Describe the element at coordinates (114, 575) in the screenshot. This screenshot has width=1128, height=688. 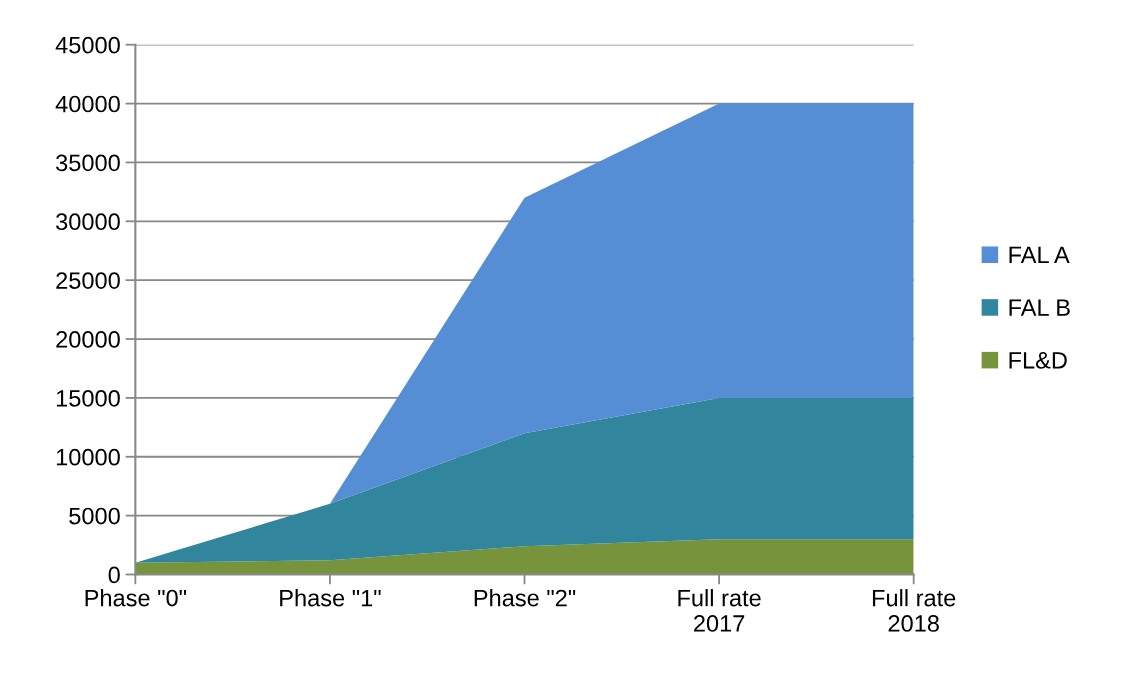
I see `y-tick-label: 0` at that location.